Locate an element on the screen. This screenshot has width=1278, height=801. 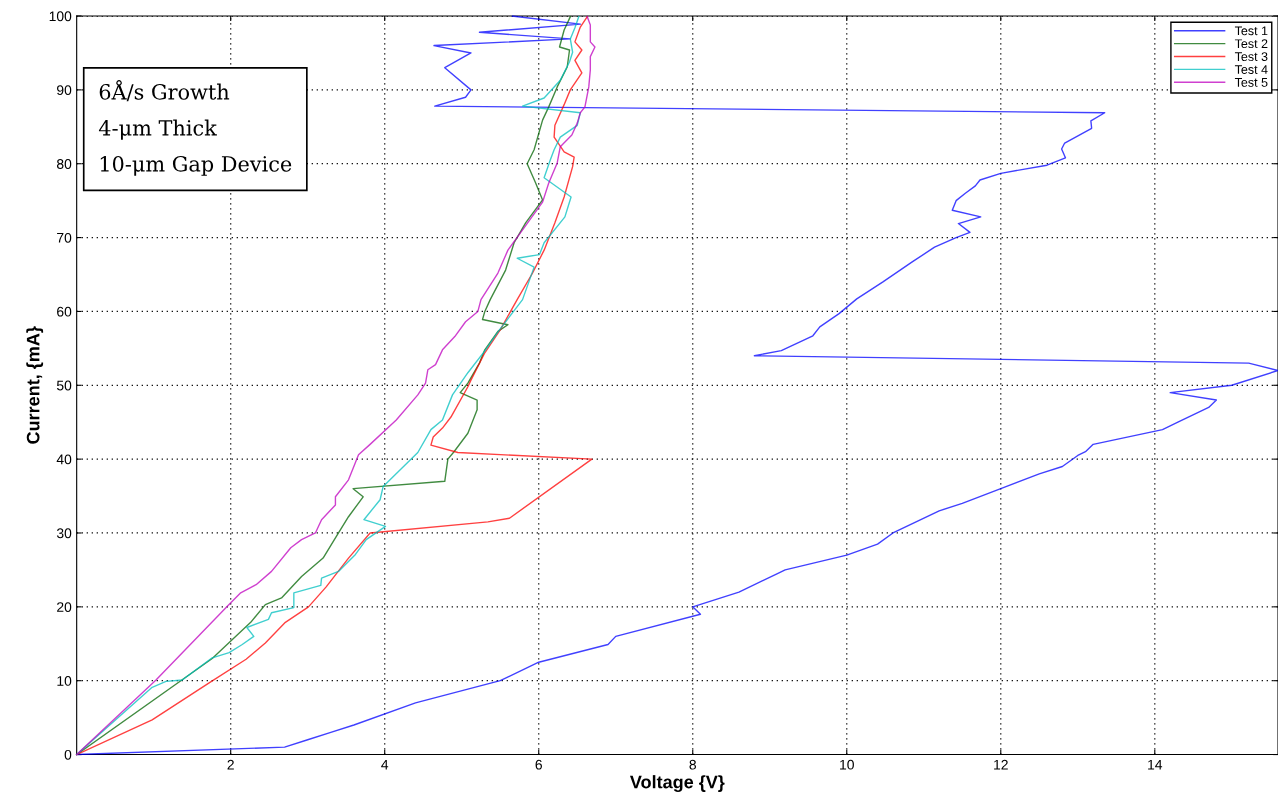
y-tick-label: 60 is located at coordinates (64, 311).